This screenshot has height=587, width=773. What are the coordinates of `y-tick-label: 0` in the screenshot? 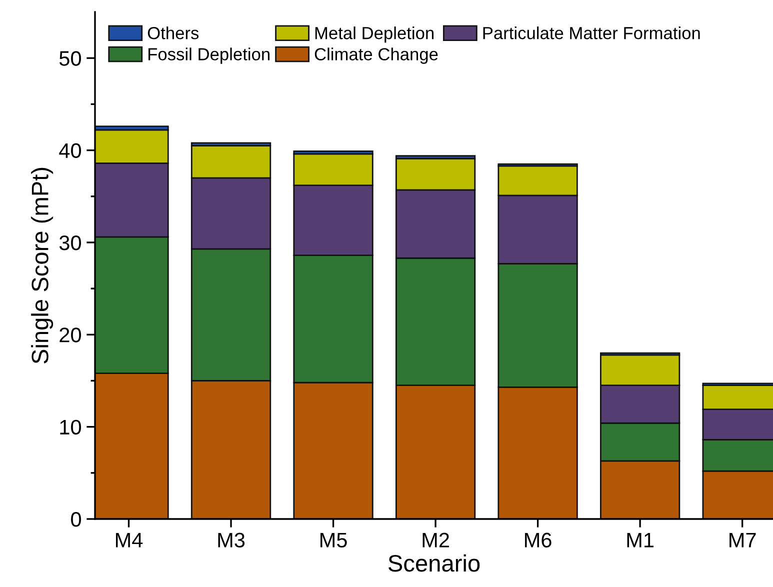 It's located at (76, 519).